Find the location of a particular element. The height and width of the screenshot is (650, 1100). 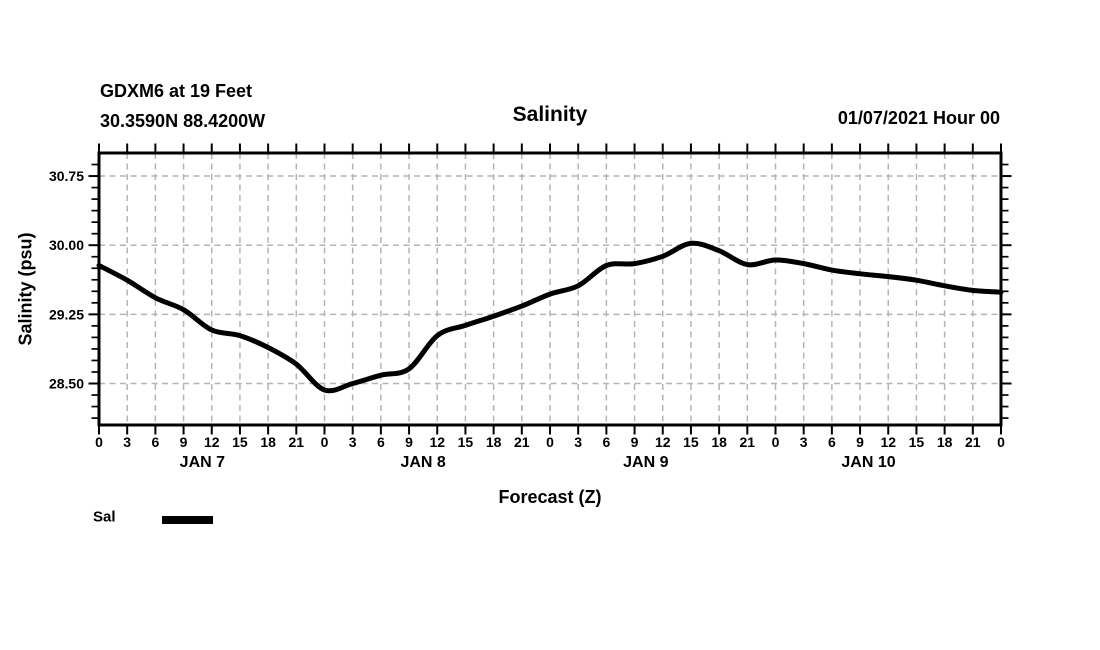

legend-label: Sal is located at coordinates (104, 517).